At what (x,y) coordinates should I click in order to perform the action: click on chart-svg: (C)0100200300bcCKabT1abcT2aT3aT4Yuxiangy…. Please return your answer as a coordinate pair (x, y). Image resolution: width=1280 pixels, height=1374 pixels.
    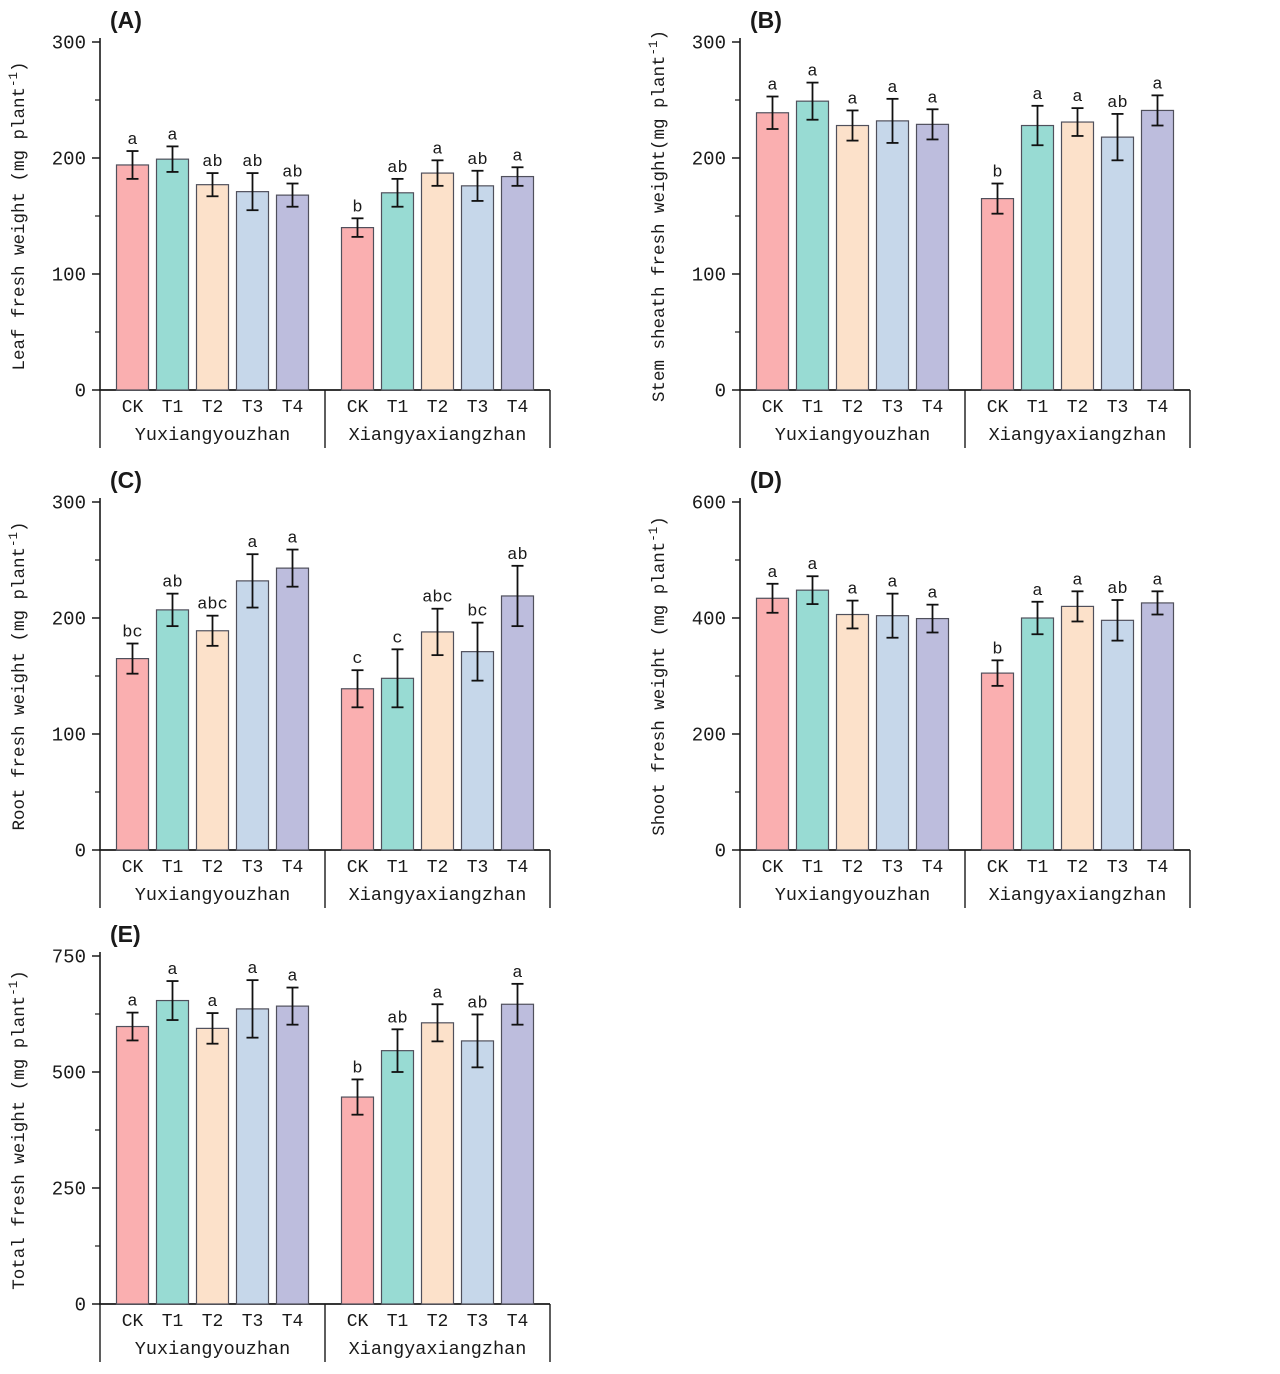
    Looking at the image, I should click on (279, 687).